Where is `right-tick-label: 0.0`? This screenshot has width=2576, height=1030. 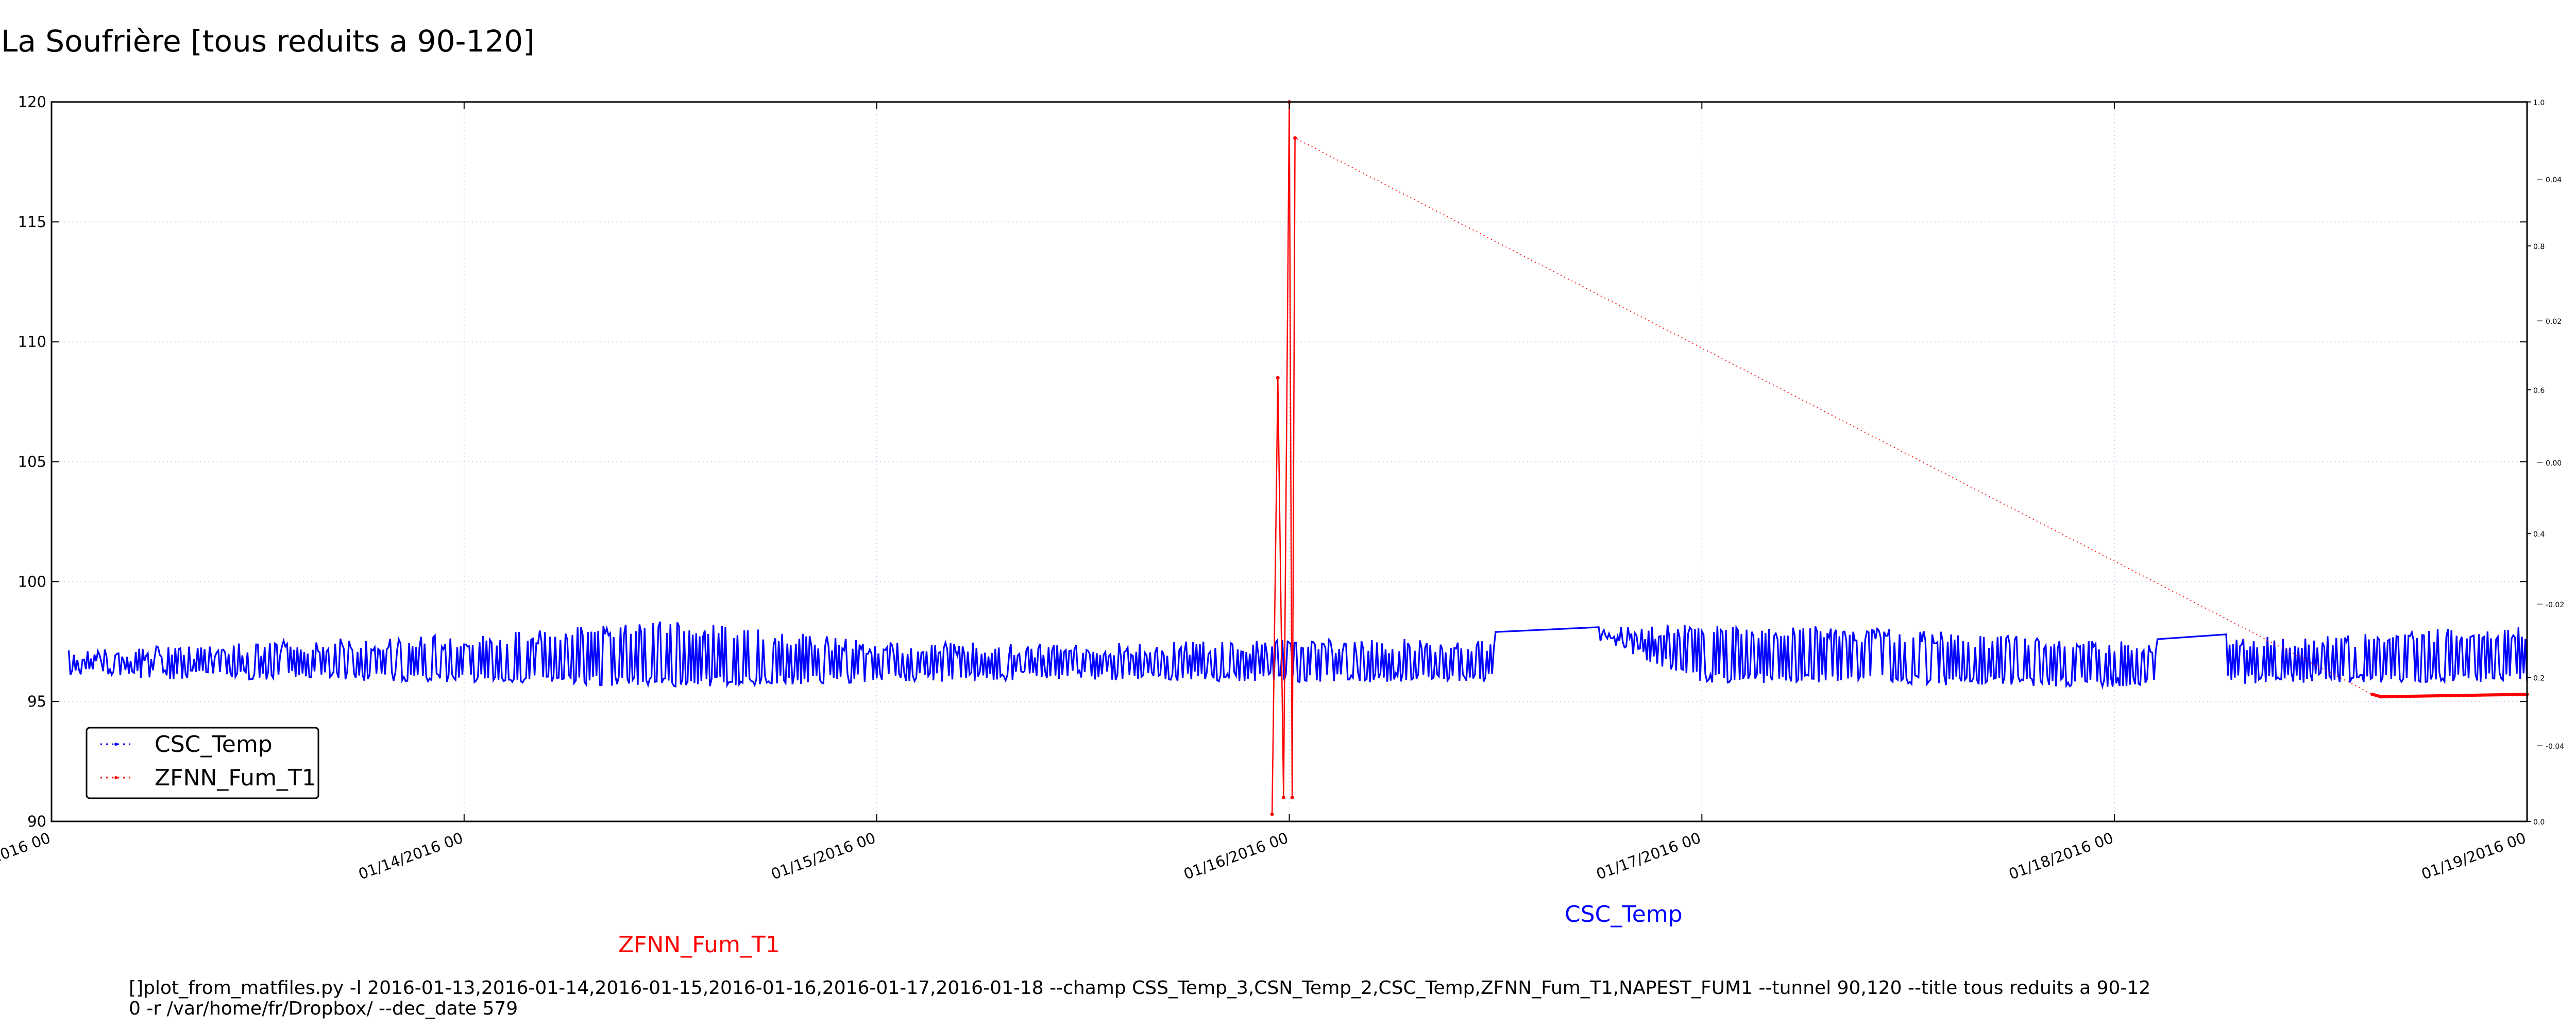
right-tick-label: 0.0 is located at coordinates (2539, 822).